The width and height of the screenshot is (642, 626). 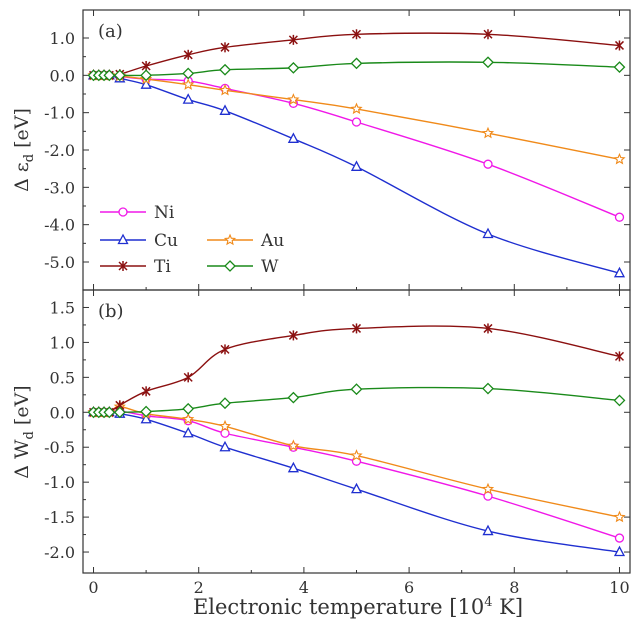 What do you see at coordinates (230, 239) in the screenshot?
I see `legend-au-point` at bounding box center [230, 239].